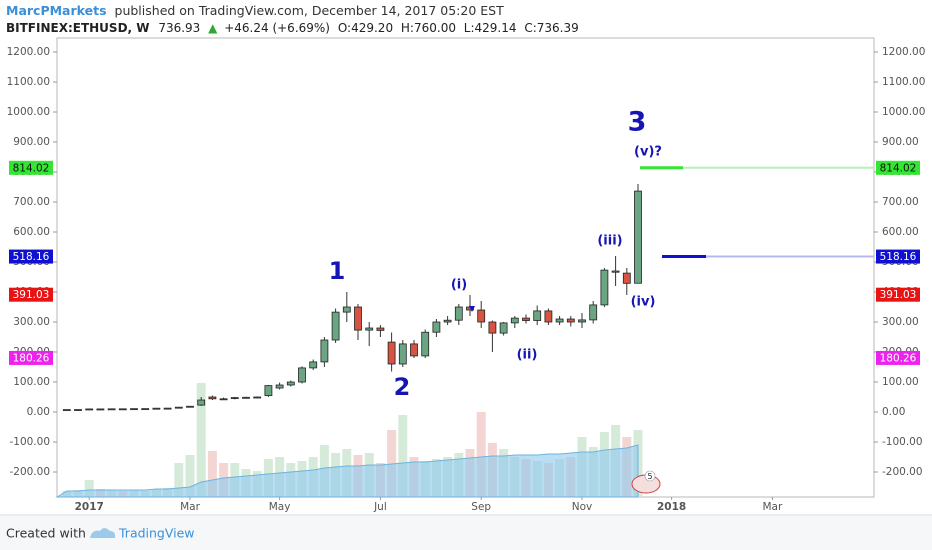 This screenshot has width=932, height=550. What do you see at coordinates (89, 507) in the screenshot?
I see `x-tick-label: 2017` at bounding box center [89, 507].